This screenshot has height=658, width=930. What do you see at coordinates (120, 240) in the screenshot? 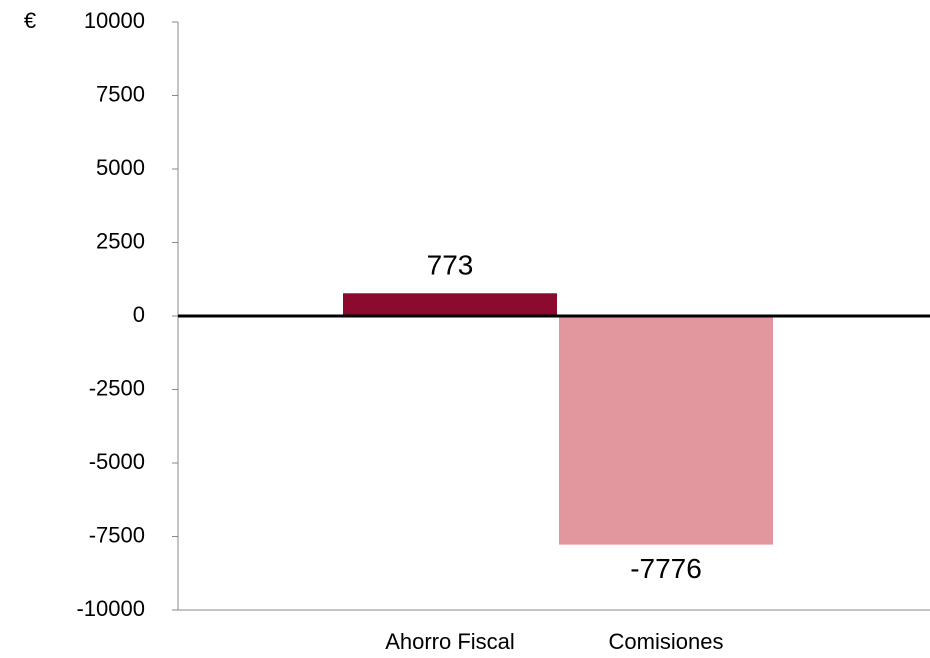
I see `y-tick-label: 2500` at bounding box center [120, 240].